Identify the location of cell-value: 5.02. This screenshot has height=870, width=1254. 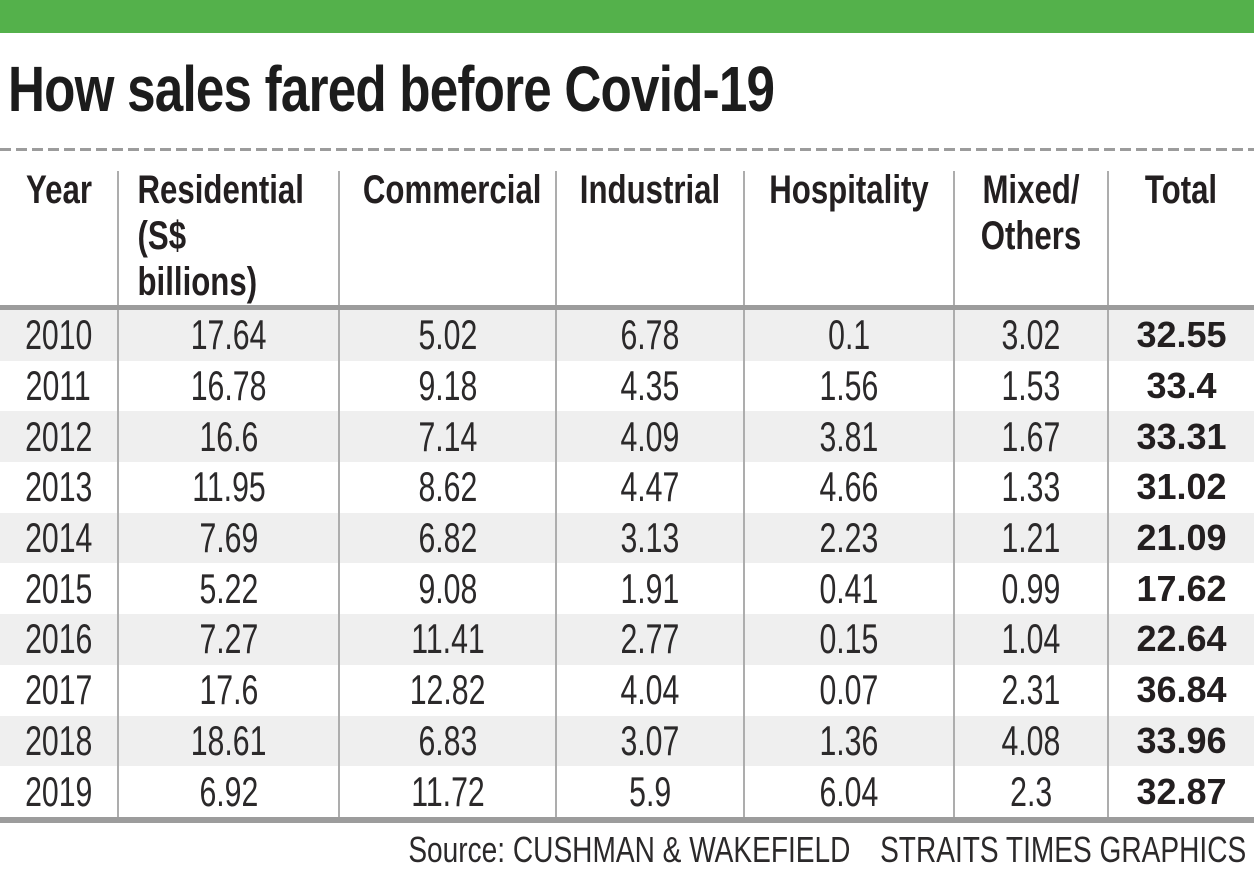
(447, 335).